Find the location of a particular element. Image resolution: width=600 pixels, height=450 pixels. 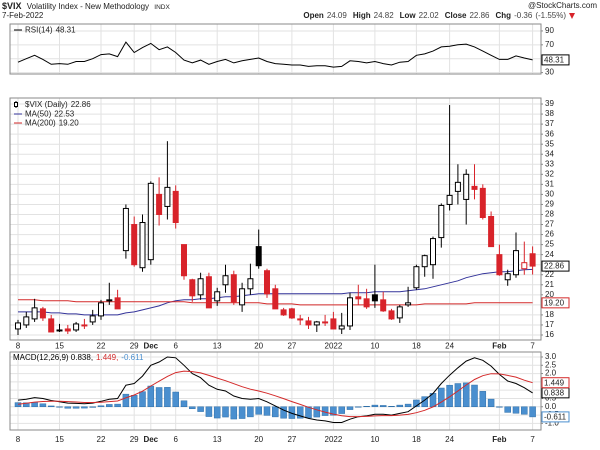

y-tick-label: 90 is located at coordinates (549, 30).